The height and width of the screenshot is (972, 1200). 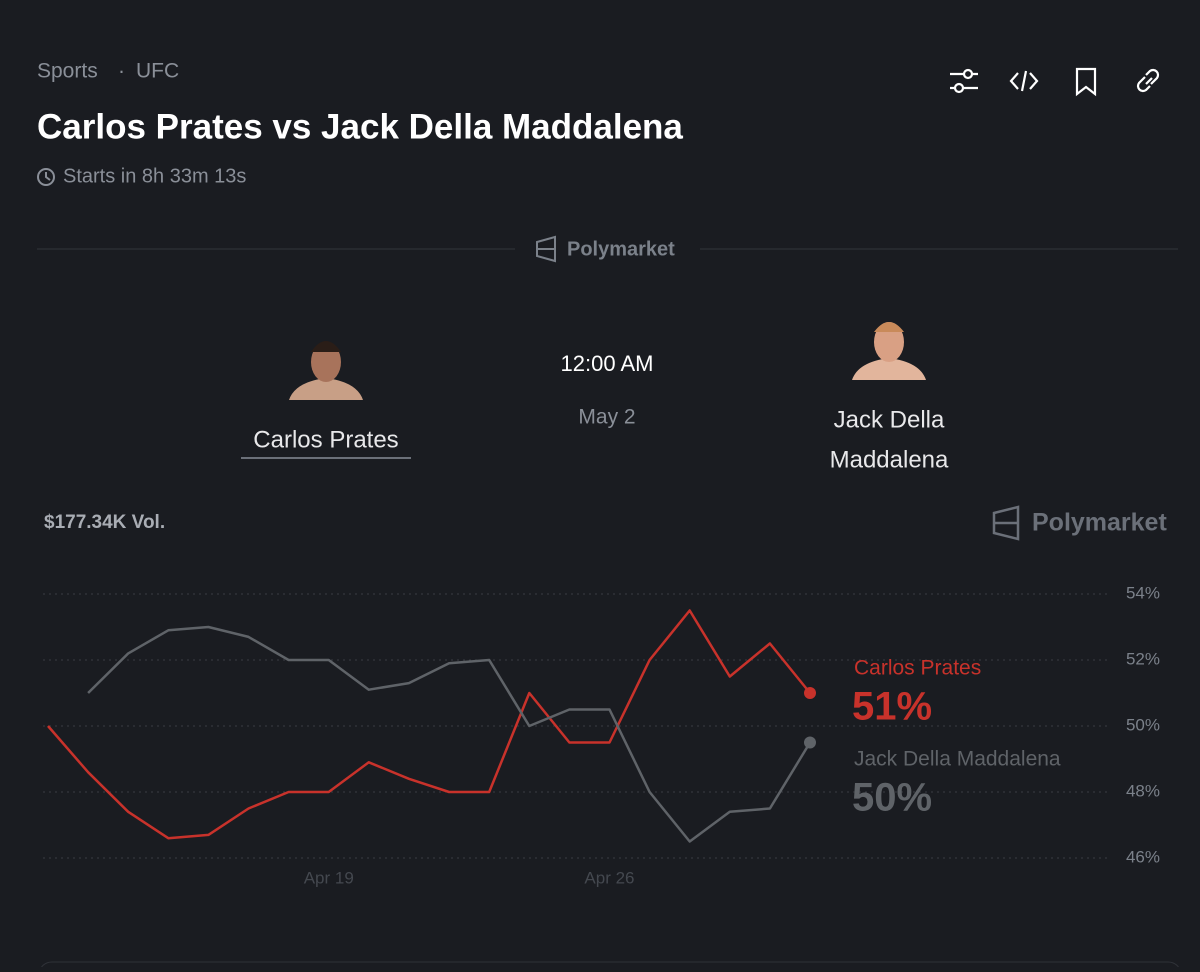 I want to click on breadcrumb: Sports, so click(x=67, y=71).